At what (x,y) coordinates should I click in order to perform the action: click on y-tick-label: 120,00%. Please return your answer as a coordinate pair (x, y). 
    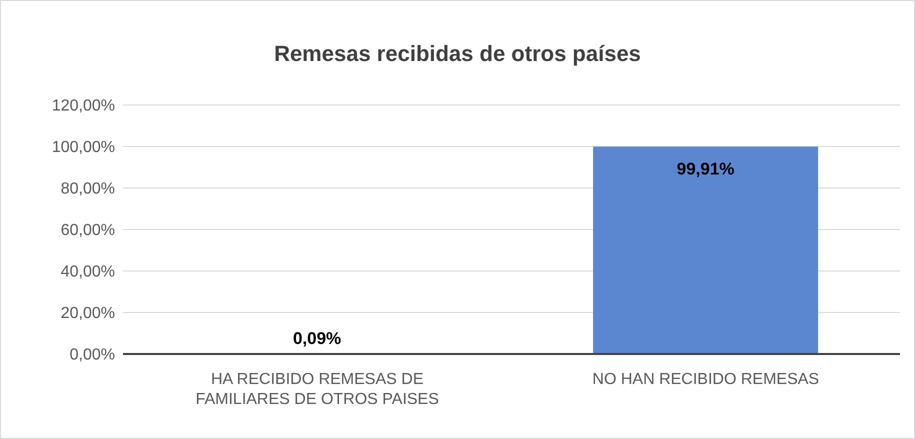
    Looking at the image, I should click on (83, 106).